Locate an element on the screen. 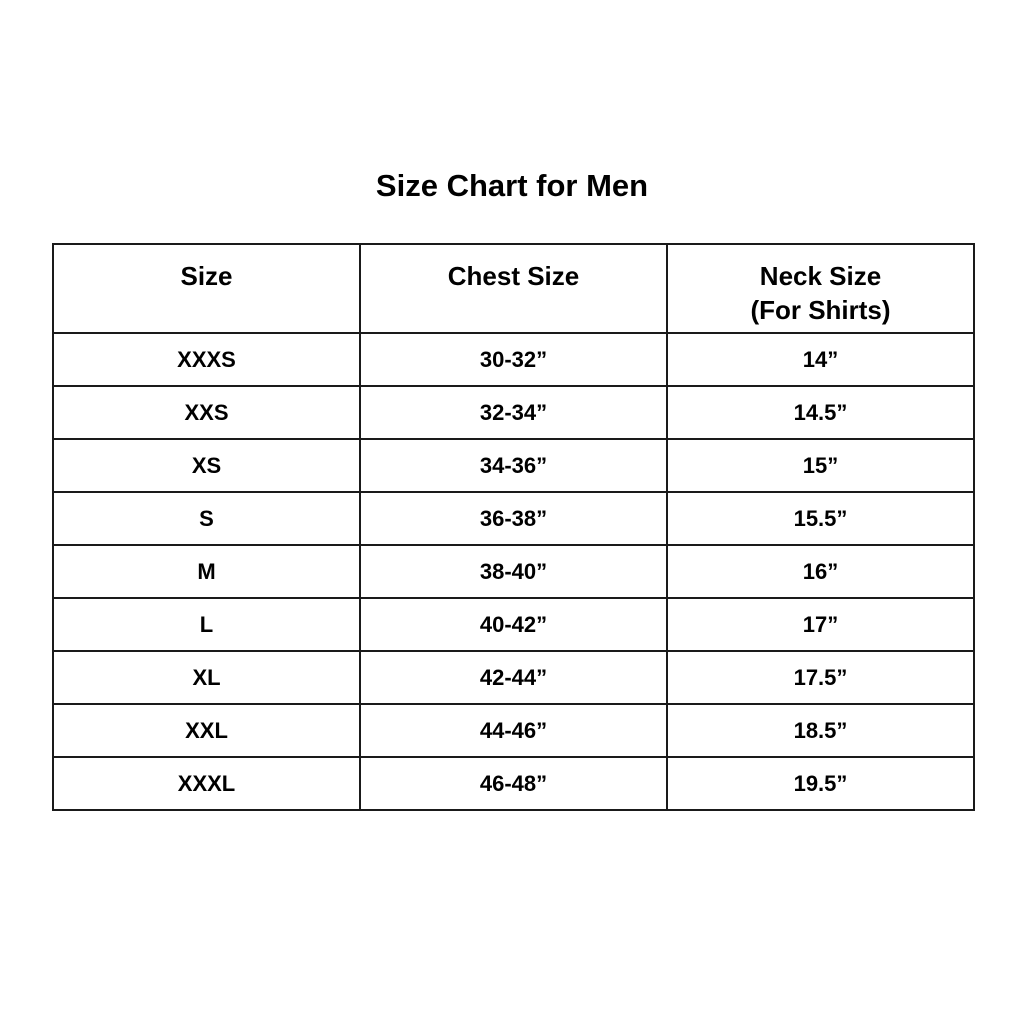 The width and height of the screenshot is (1024, 1024). header-neck-label: Neck Size is located at coordinates (820, 276).